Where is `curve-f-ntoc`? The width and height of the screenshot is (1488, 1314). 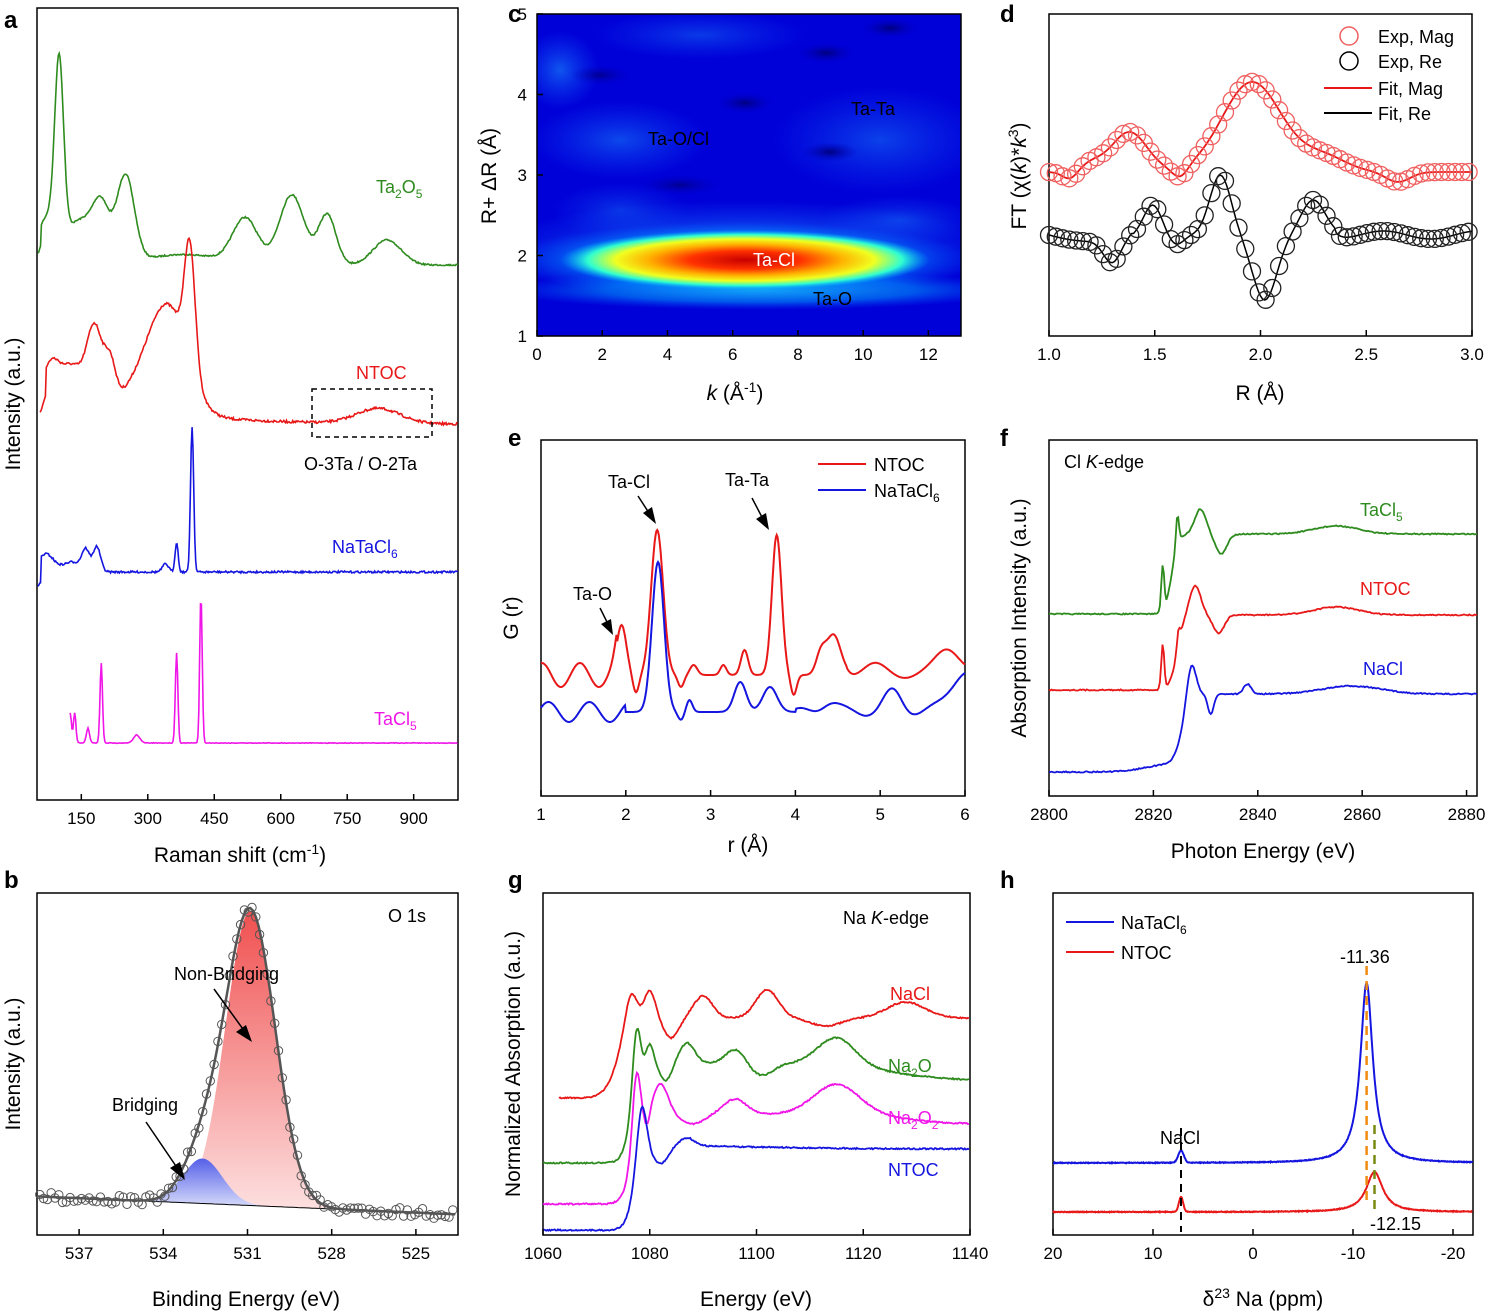
curve-f-ntoc is located at coordinates (1263, 638).